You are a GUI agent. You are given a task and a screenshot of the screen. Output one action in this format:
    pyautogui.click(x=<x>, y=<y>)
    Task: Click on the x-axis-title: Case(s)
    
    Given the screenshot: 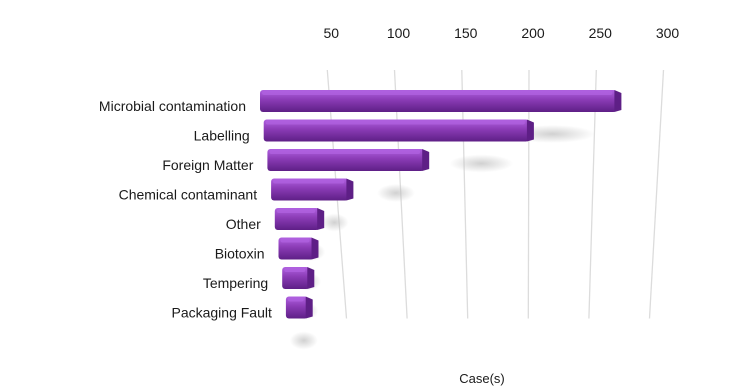 What is the action you would take?
    pyautogui.click(x=482, y=378)
    